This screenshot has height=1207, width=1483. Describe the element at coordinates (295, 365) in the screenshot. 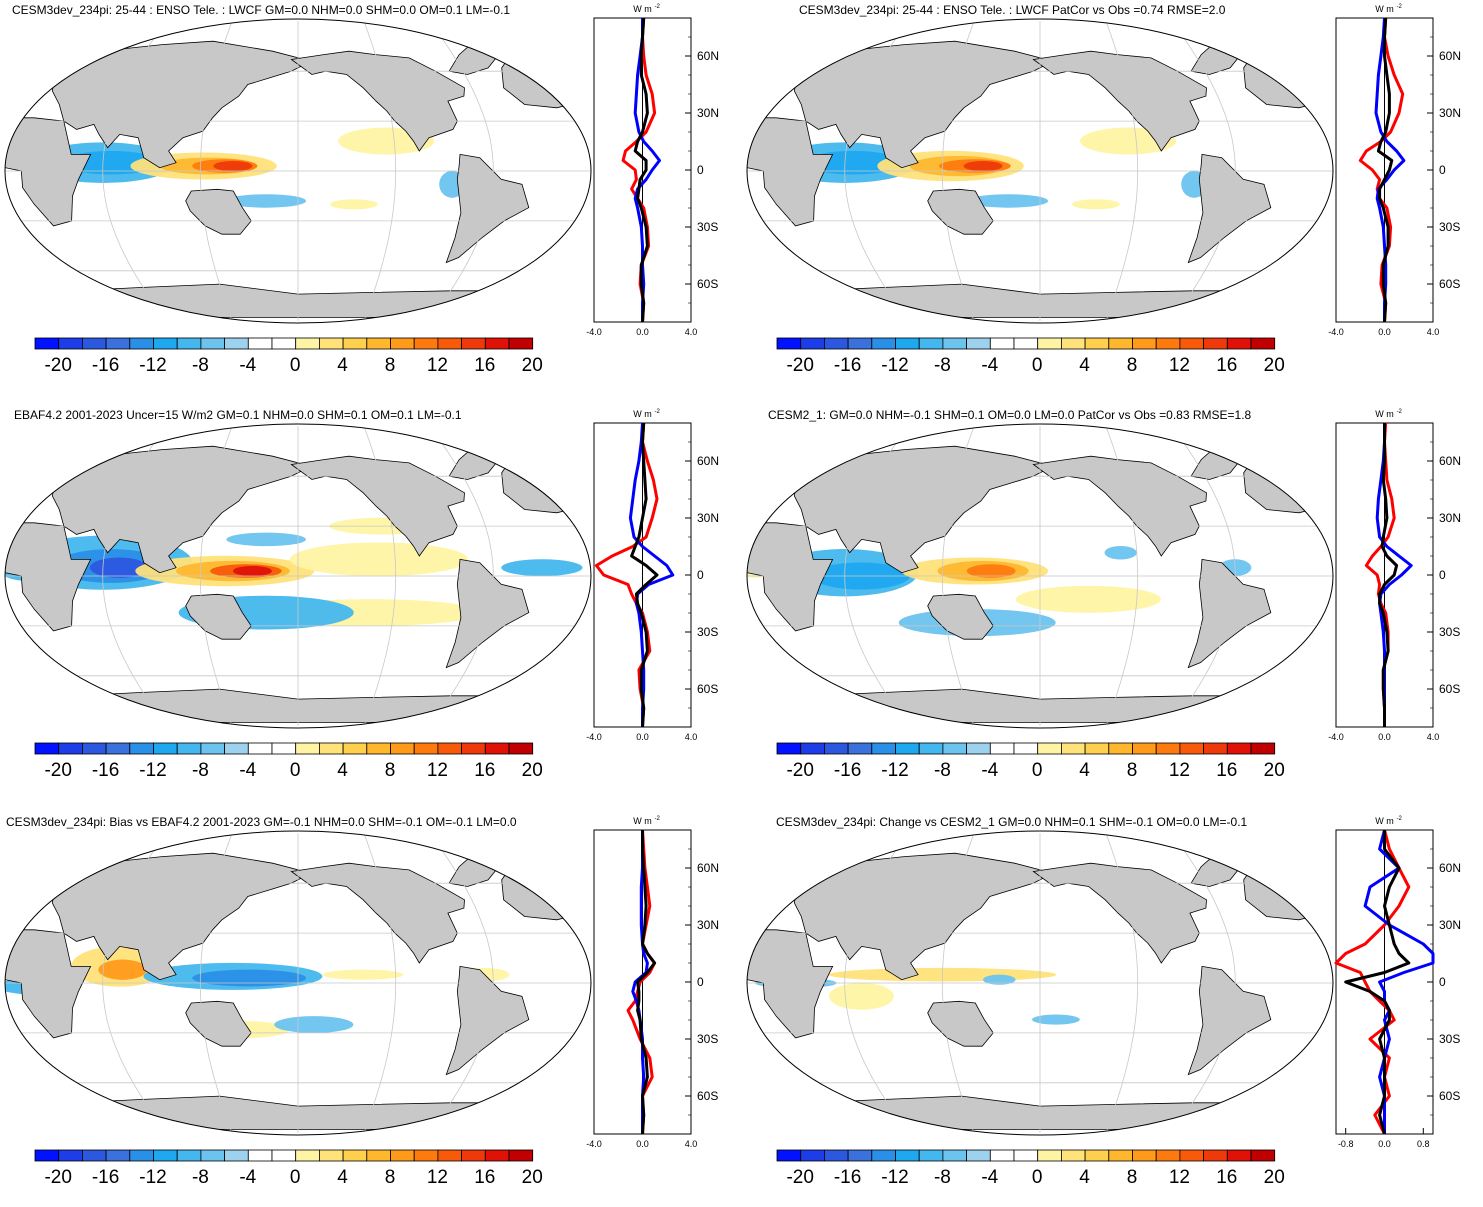

I see `colorbar-label: 0` at that location.